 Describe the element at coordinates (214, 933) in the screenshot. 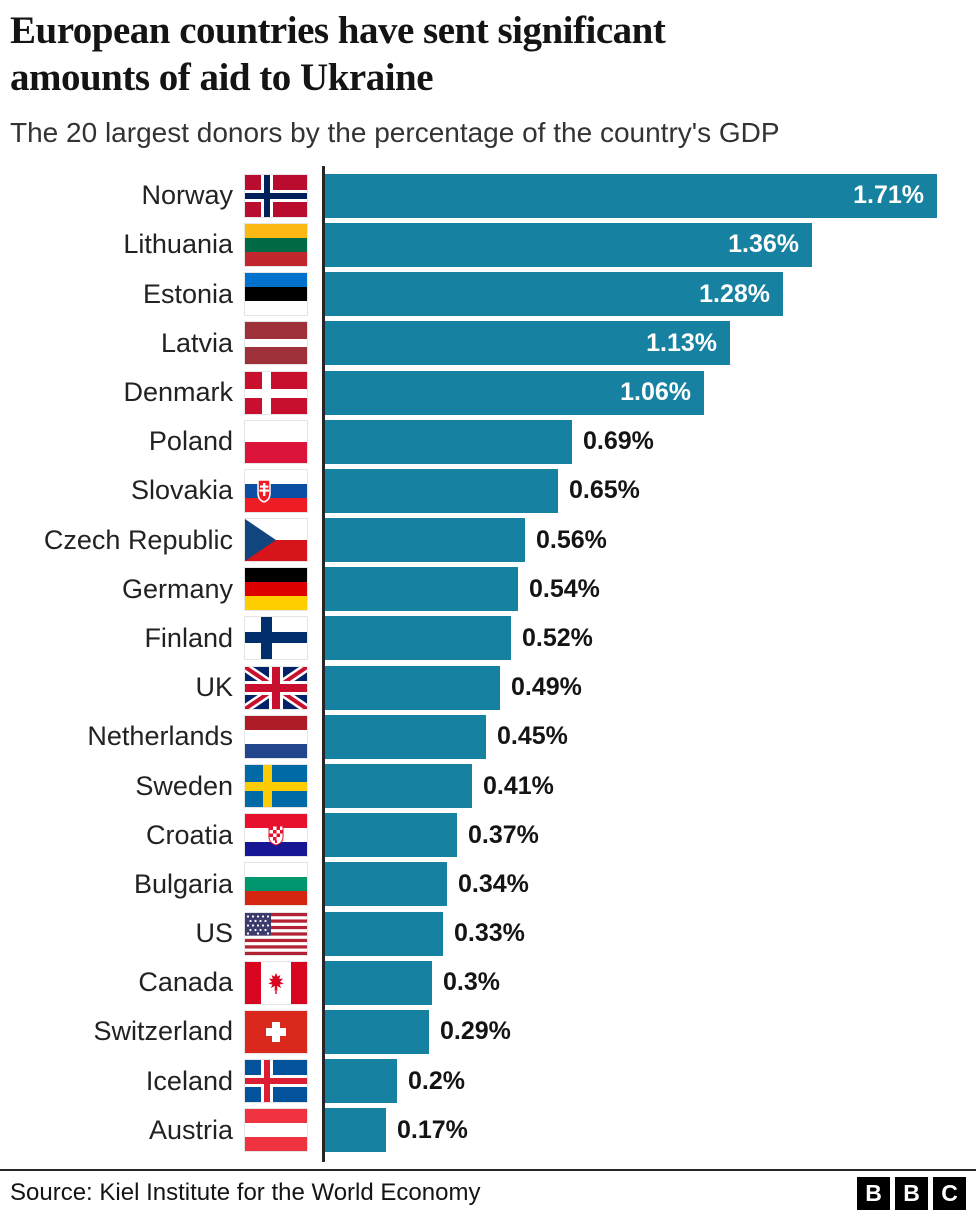

I see `country-label: US` at that location.